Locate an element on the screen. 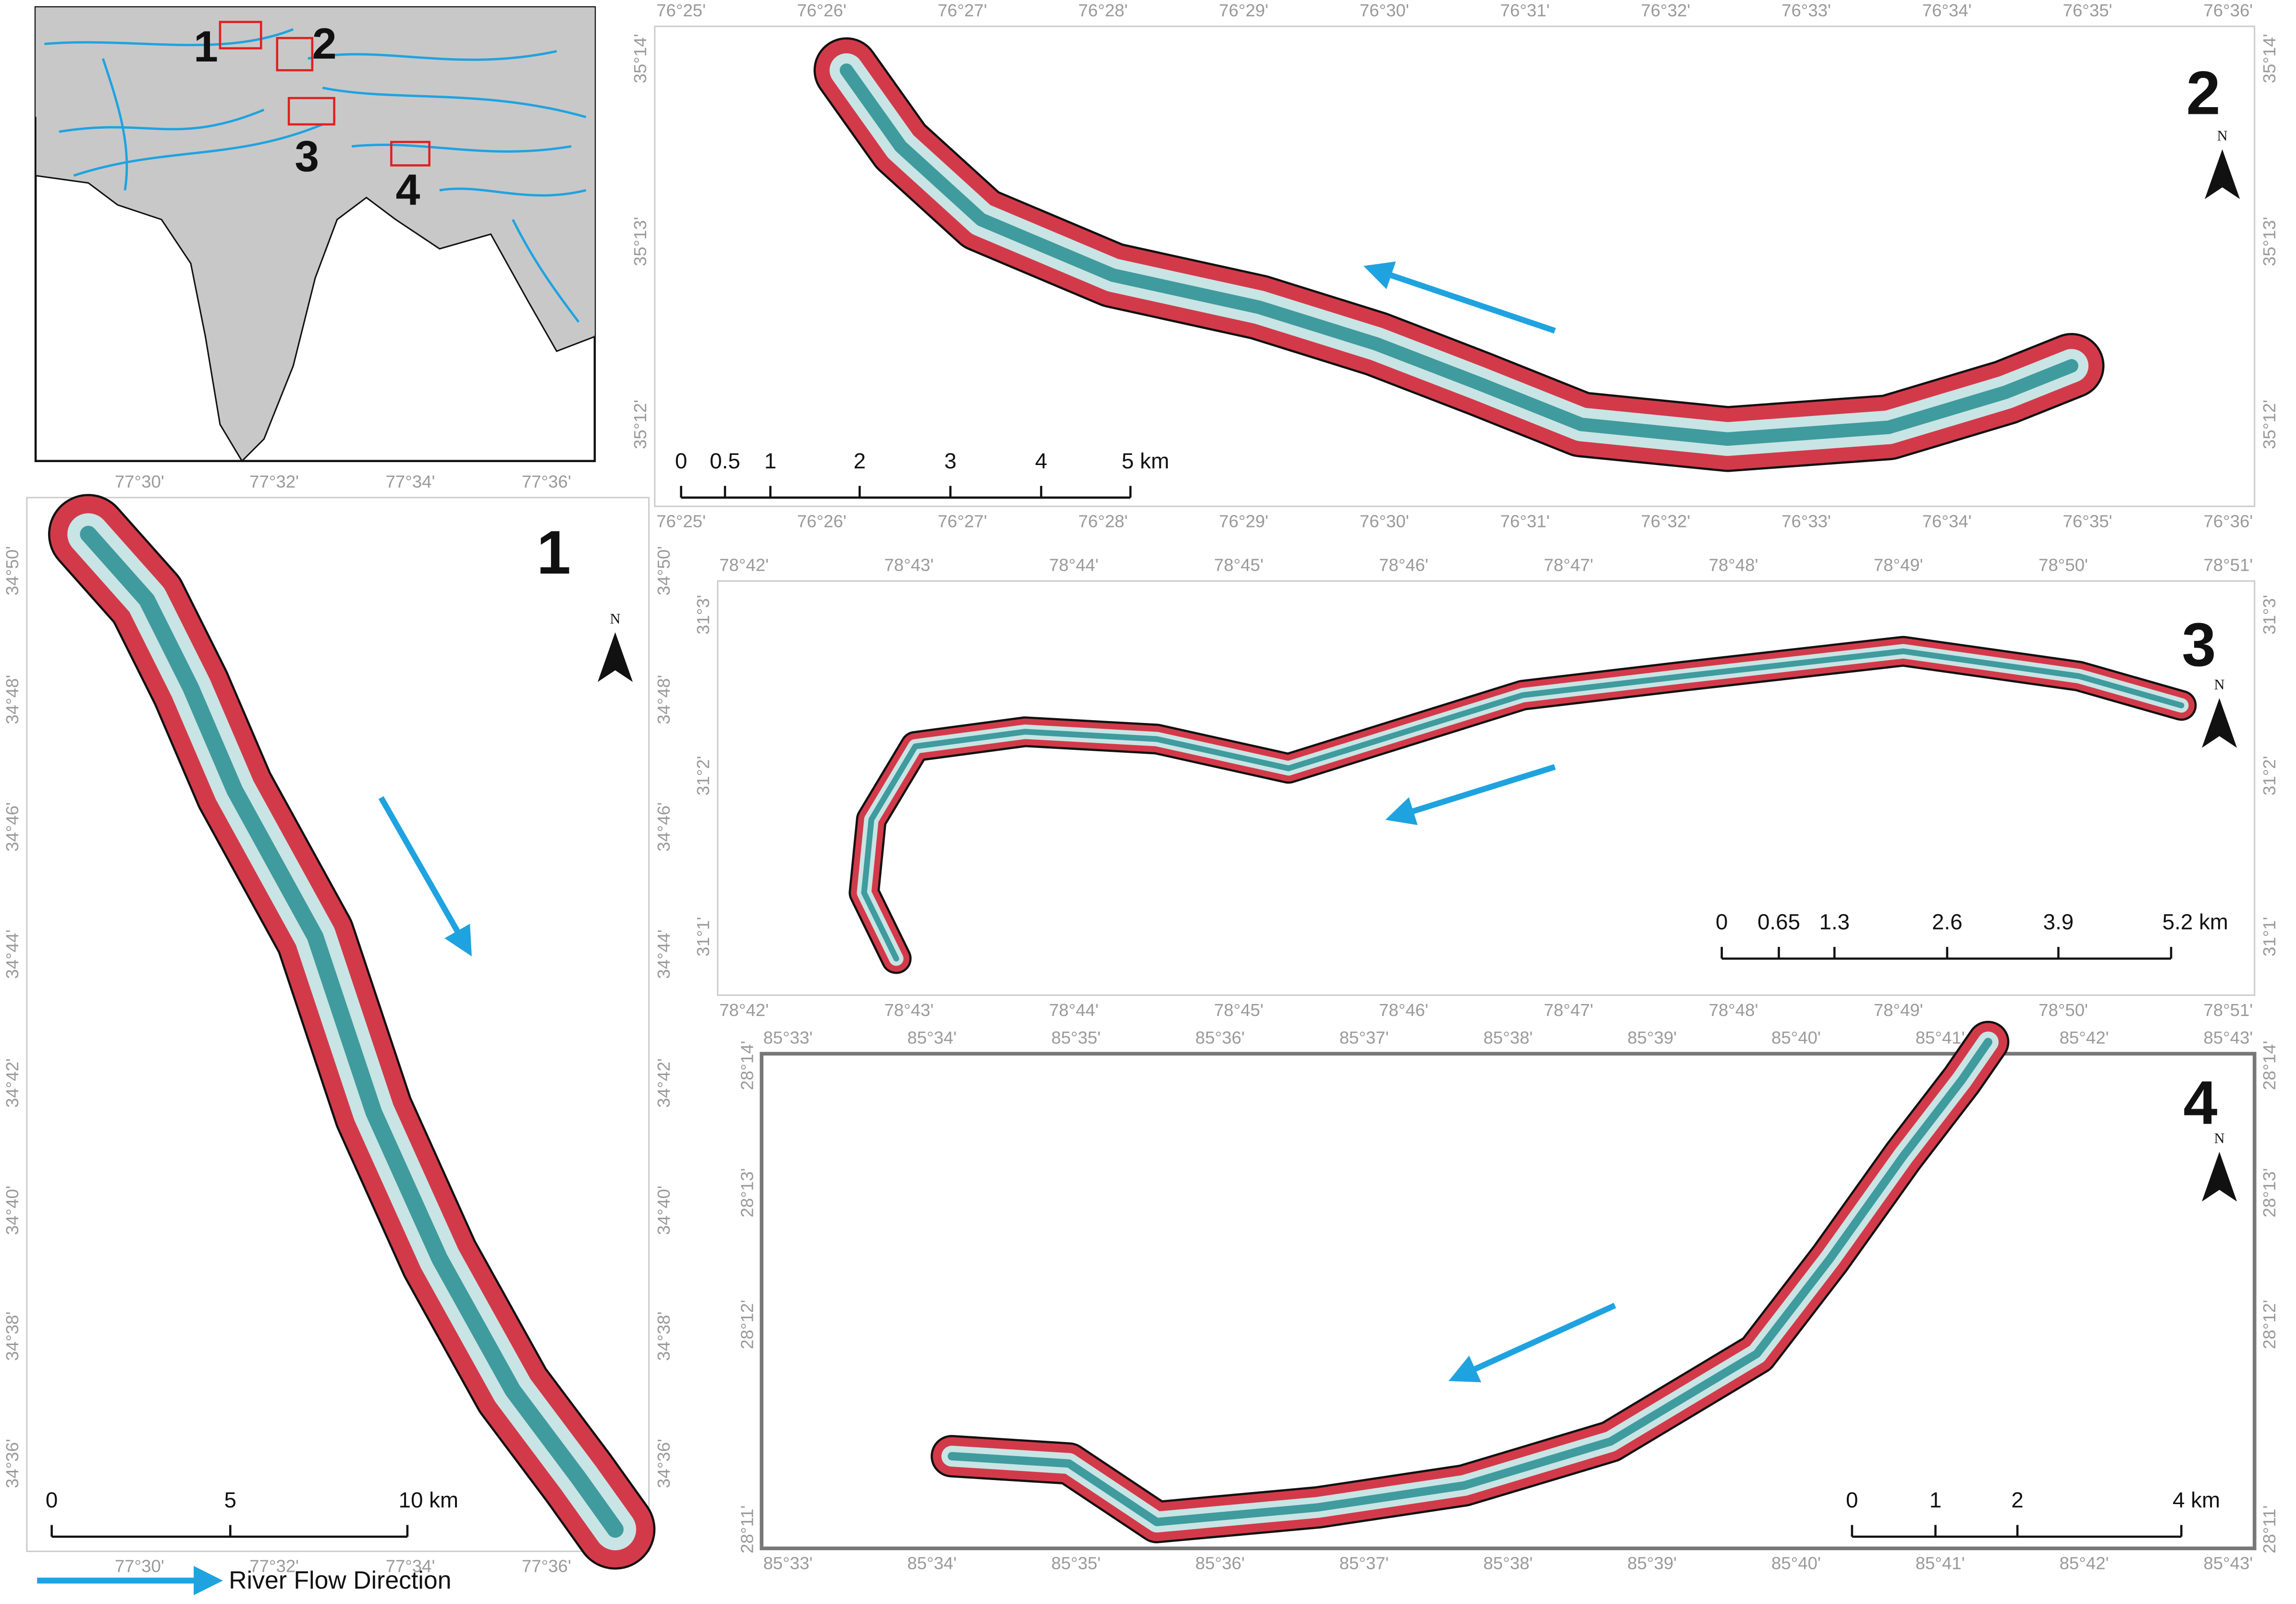 This screenshot has height=1604, width=2296. scale-label: 10 km is located at coordinates (428, 1500).